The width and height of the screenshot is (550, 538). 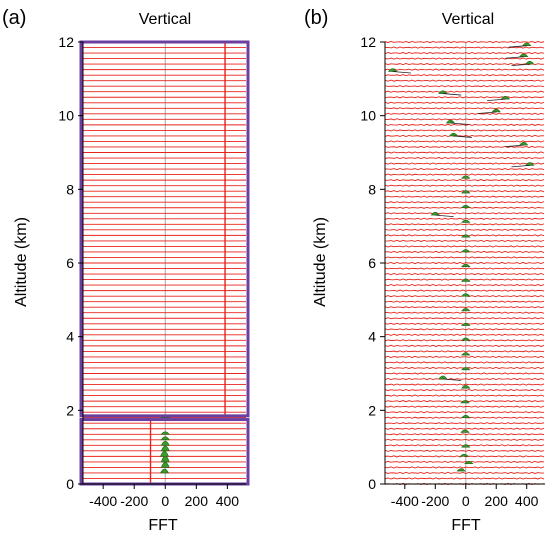 I want to click on x-tick-label: 400, so click(x=228, y=501).